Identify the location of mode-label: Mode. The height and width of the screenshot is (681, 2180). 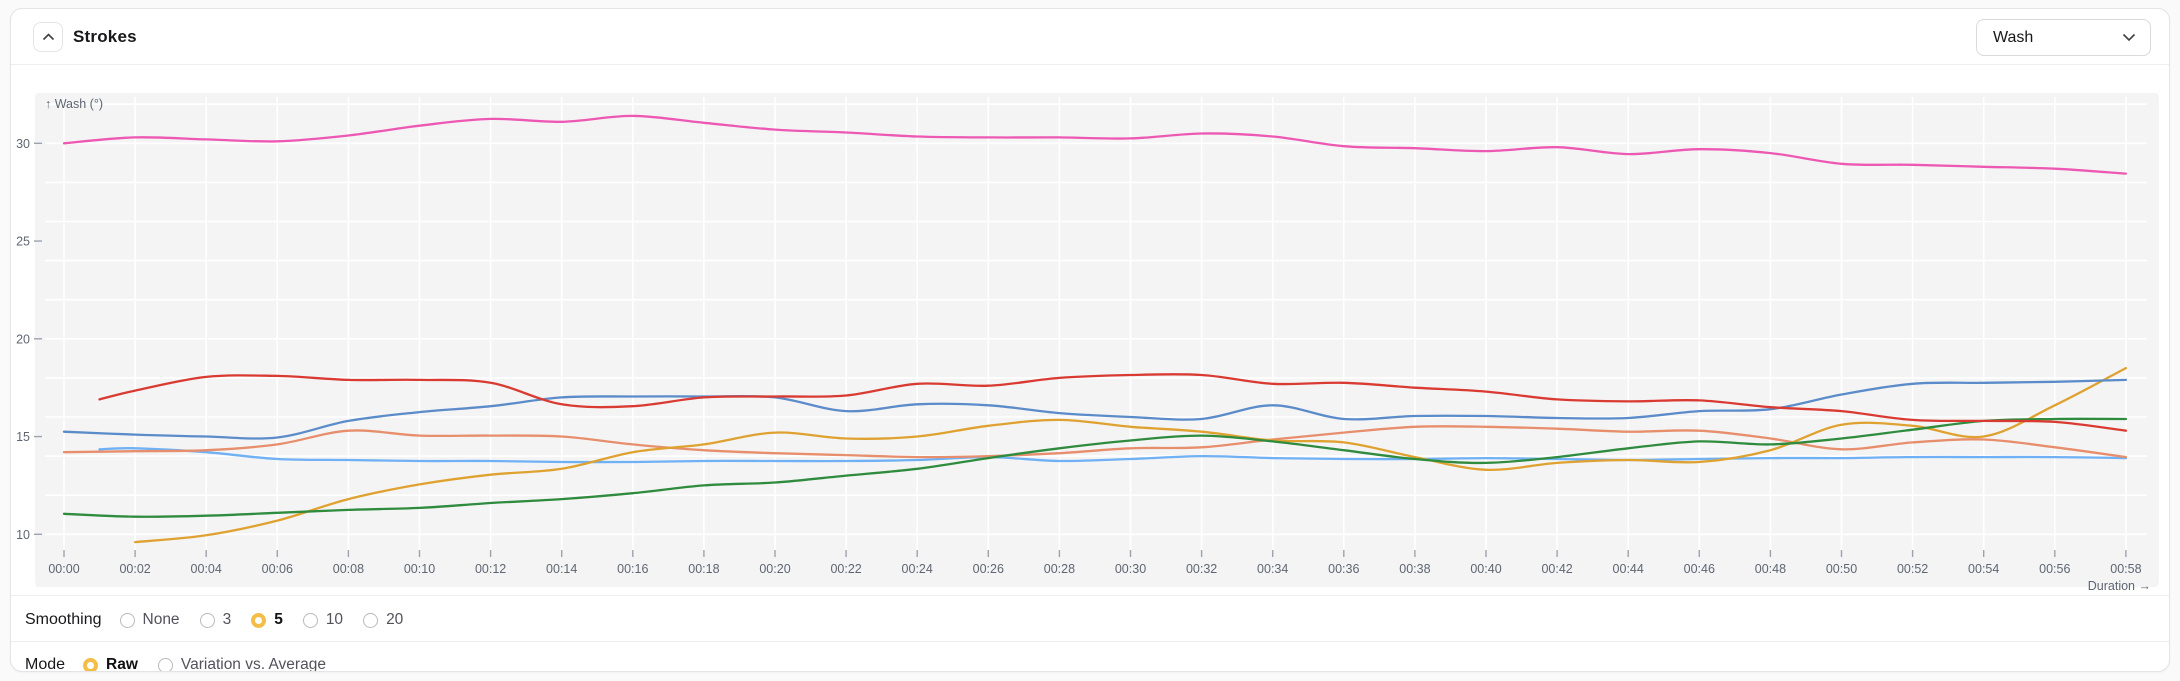
(45, 664).